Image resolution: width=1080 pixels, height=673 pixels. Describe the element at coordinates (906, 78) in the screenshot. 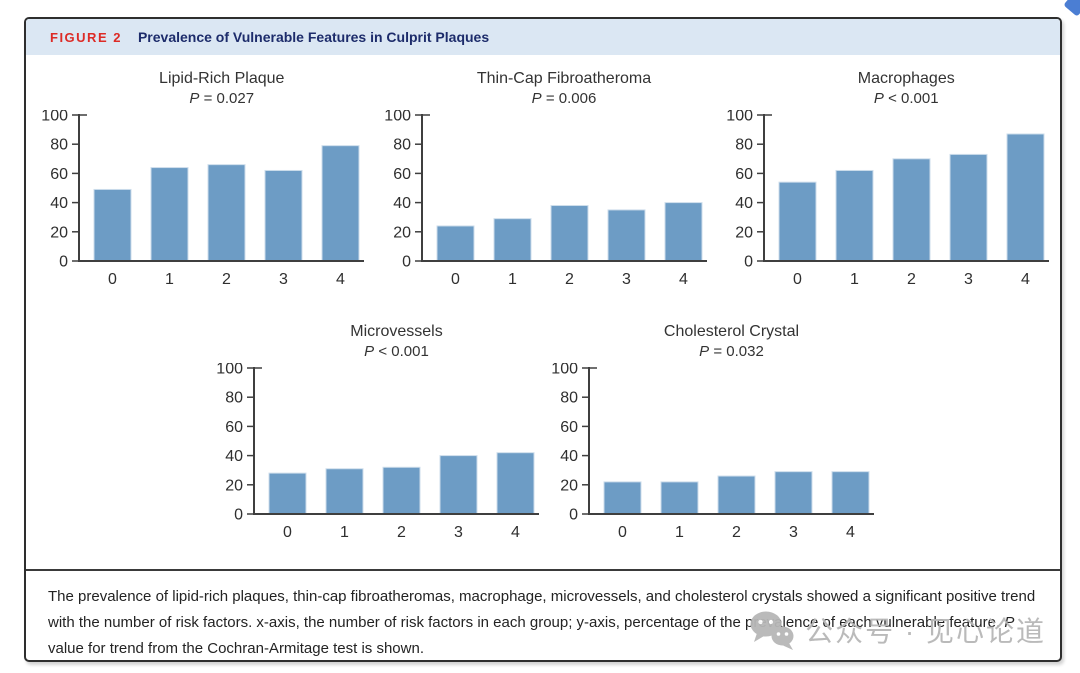

I see `chart-title: Macrophages` at that location.